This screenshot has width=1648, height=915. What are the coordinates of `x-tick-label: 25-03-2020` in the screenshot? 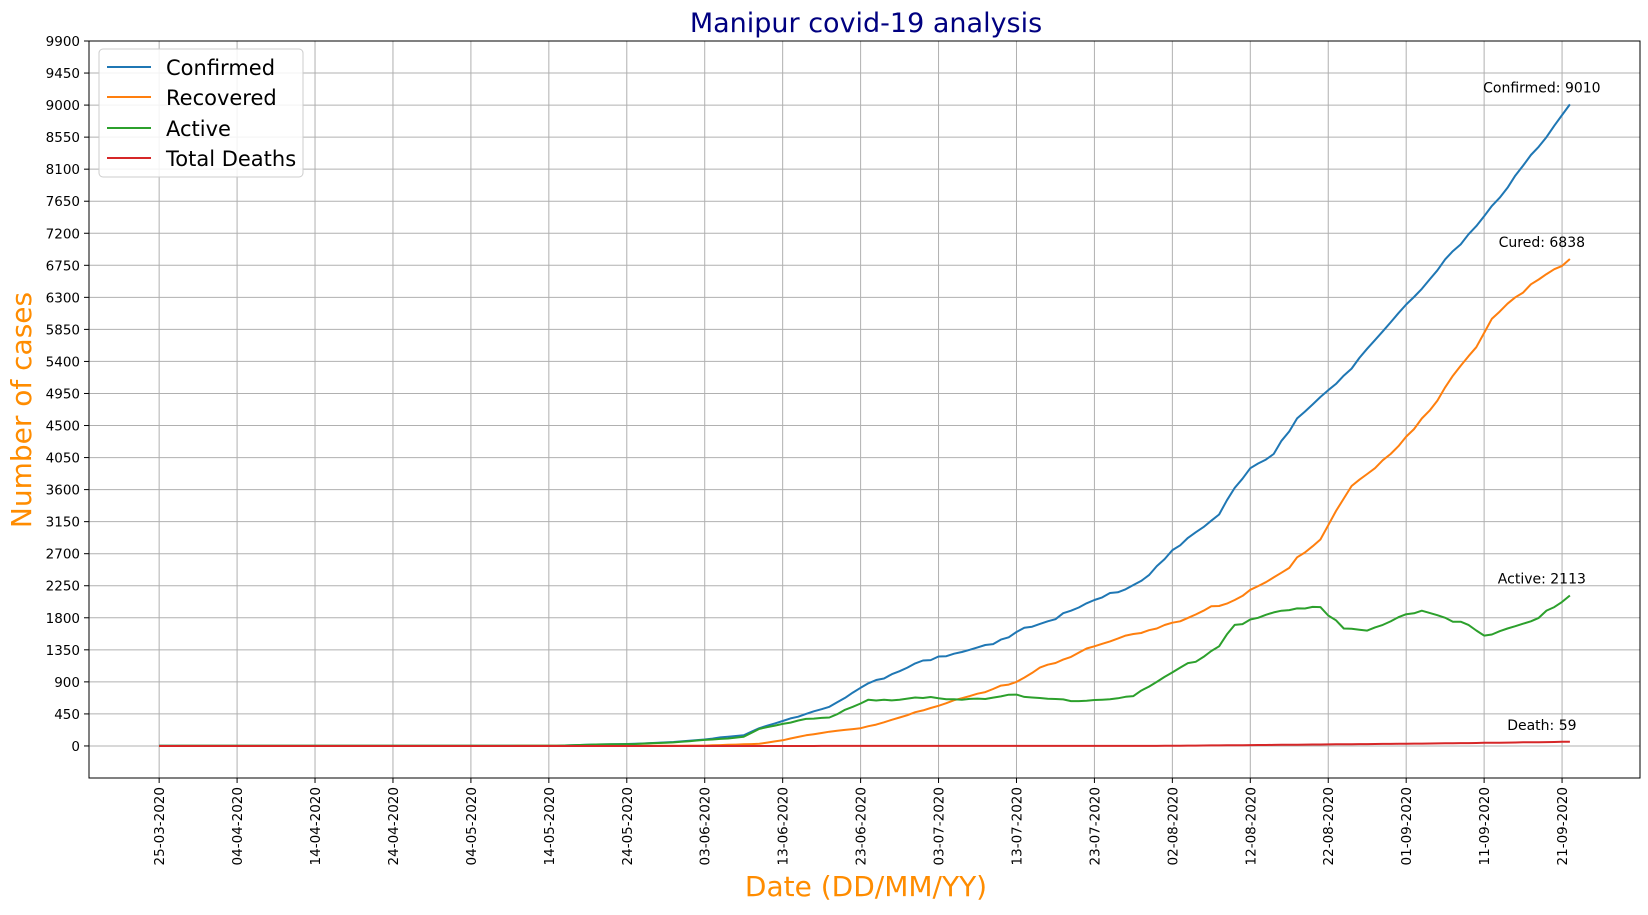 It's located at (160, 826).